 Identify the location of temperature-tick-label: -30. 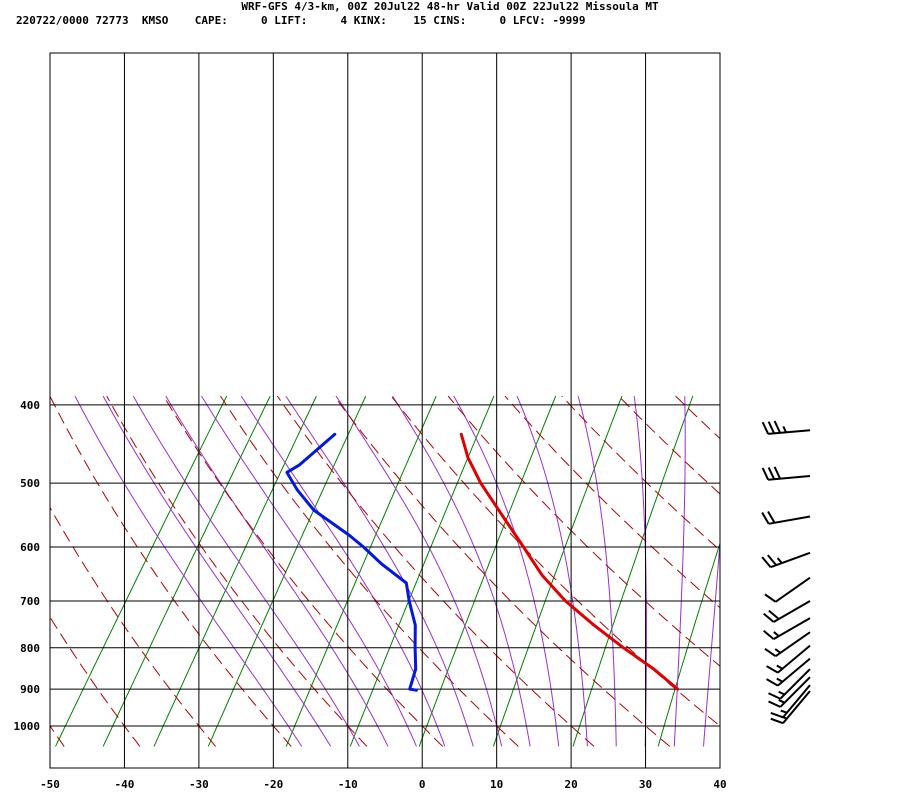
(199, 784).